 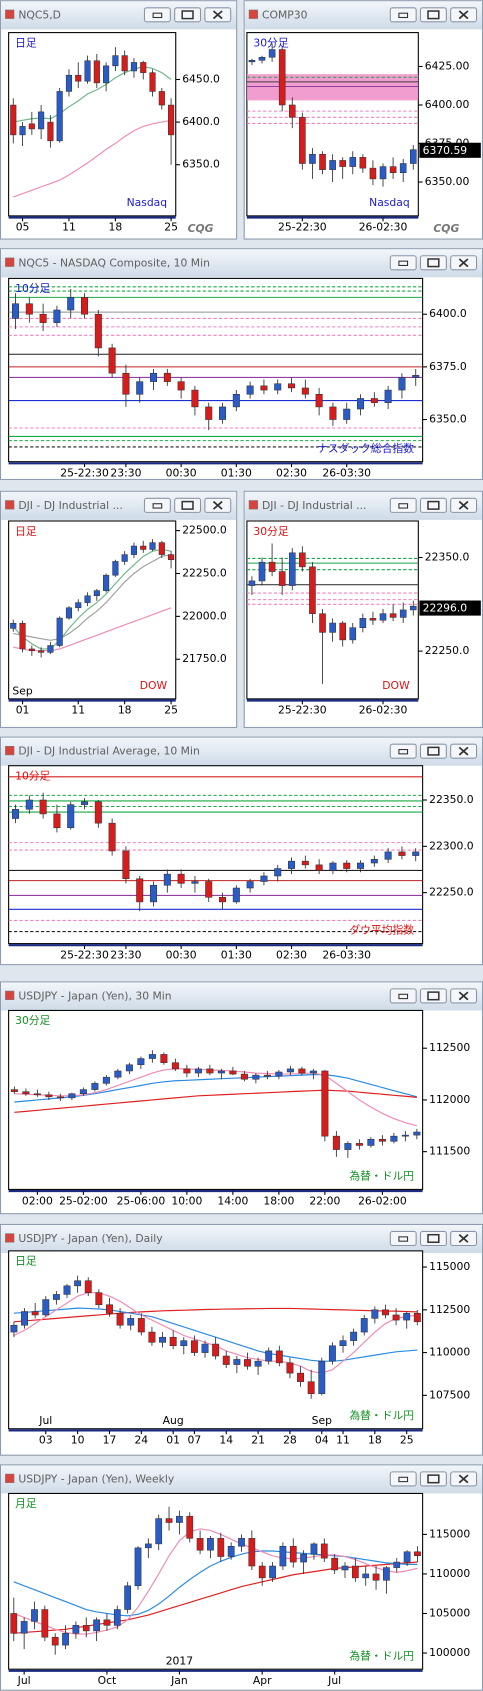 I want to click on x-tick-label: 03, so click(x=46, y=1440).